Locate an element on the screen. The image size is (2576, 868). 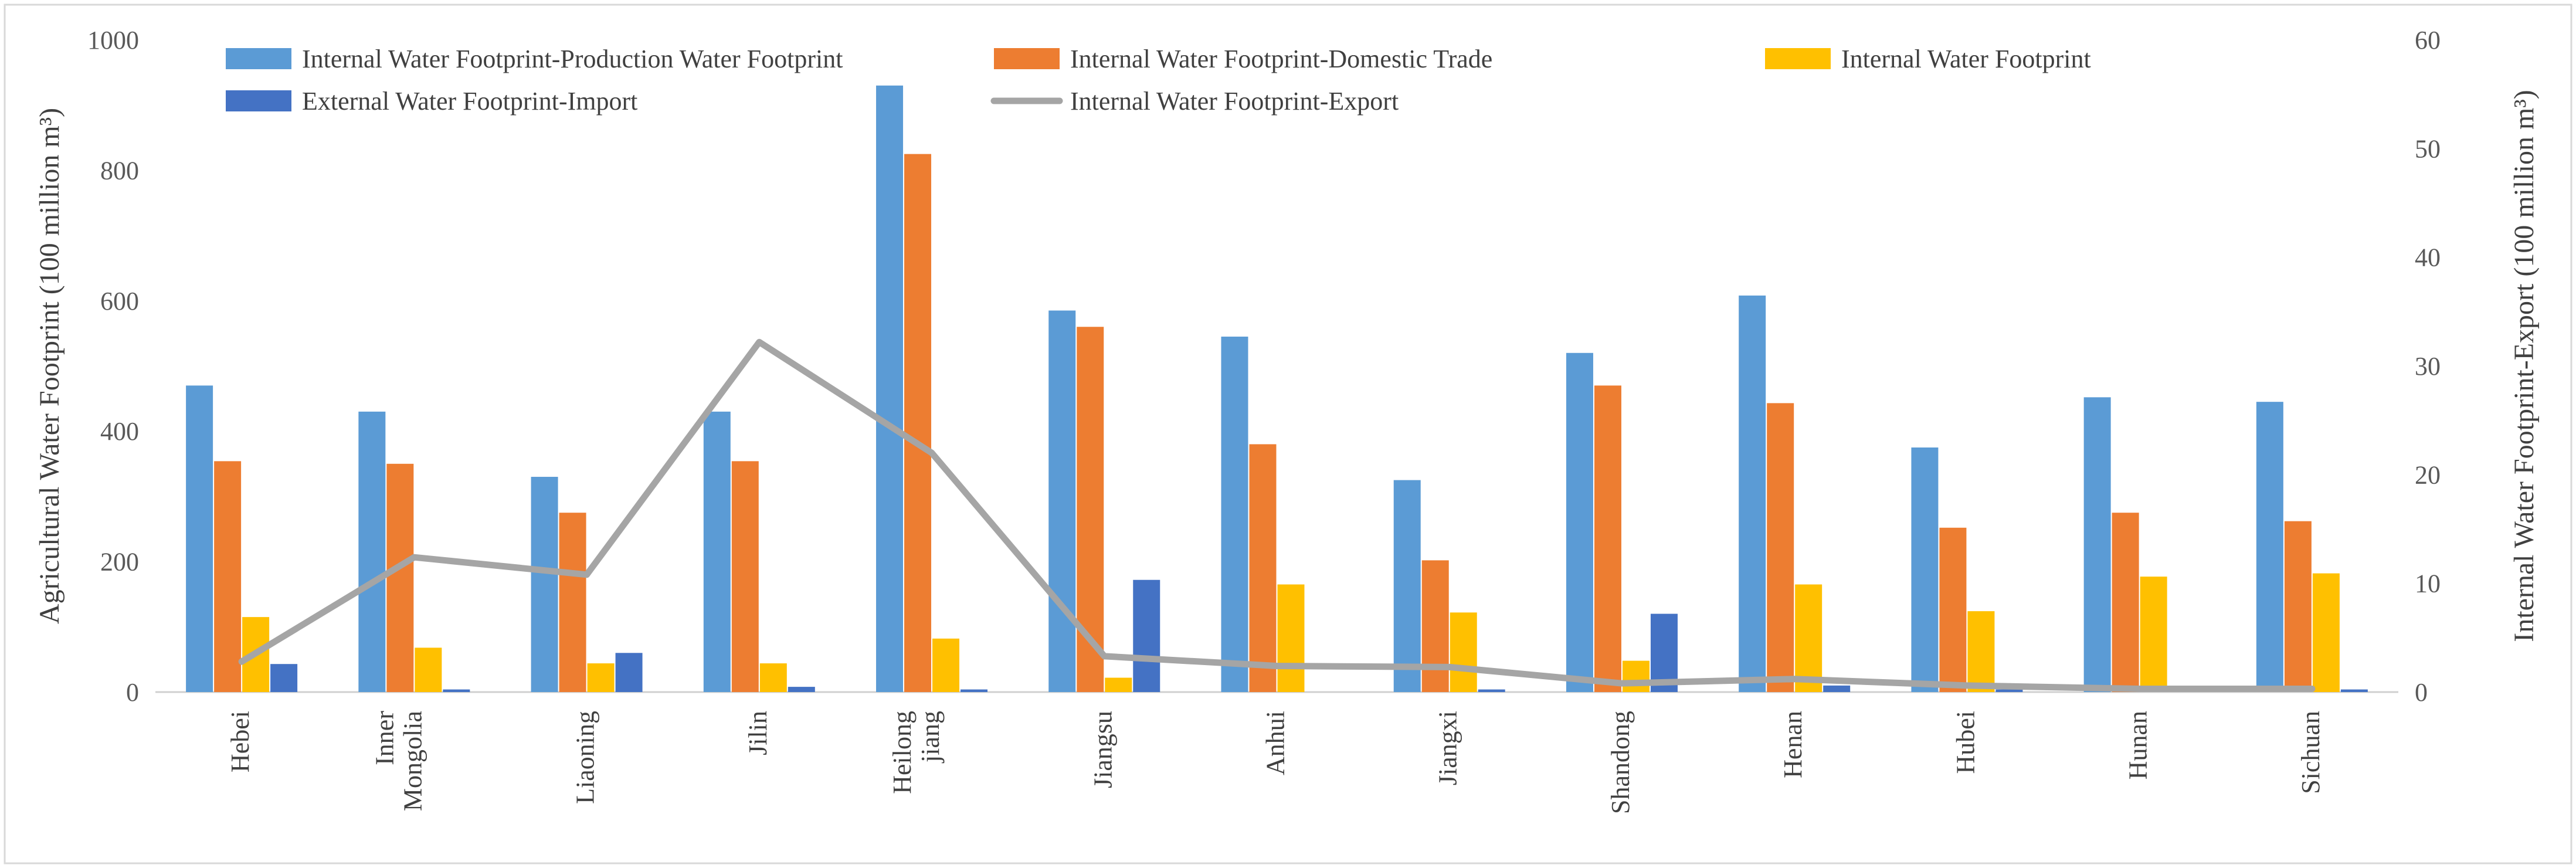
x-tick-label: Heilongjiang is located at coordinates (916, 752).